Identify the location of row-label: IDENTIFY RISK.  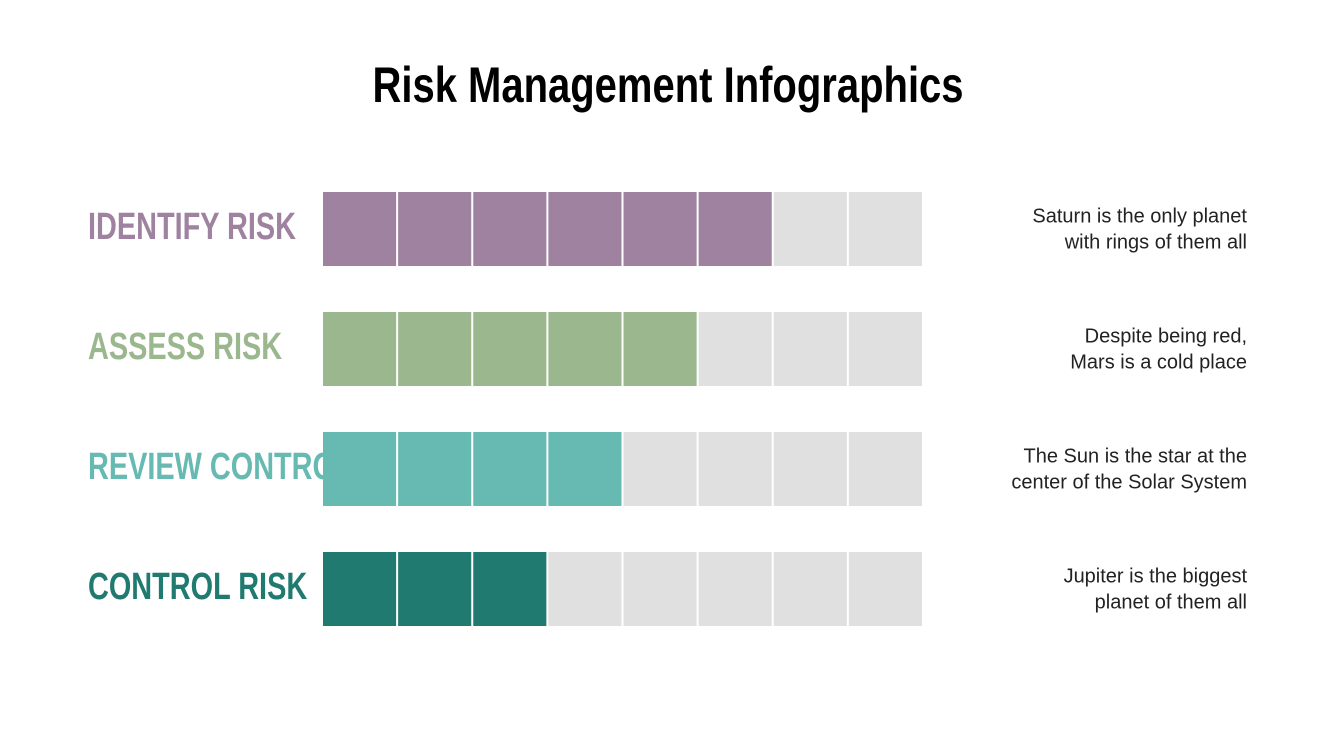
(192, 226).